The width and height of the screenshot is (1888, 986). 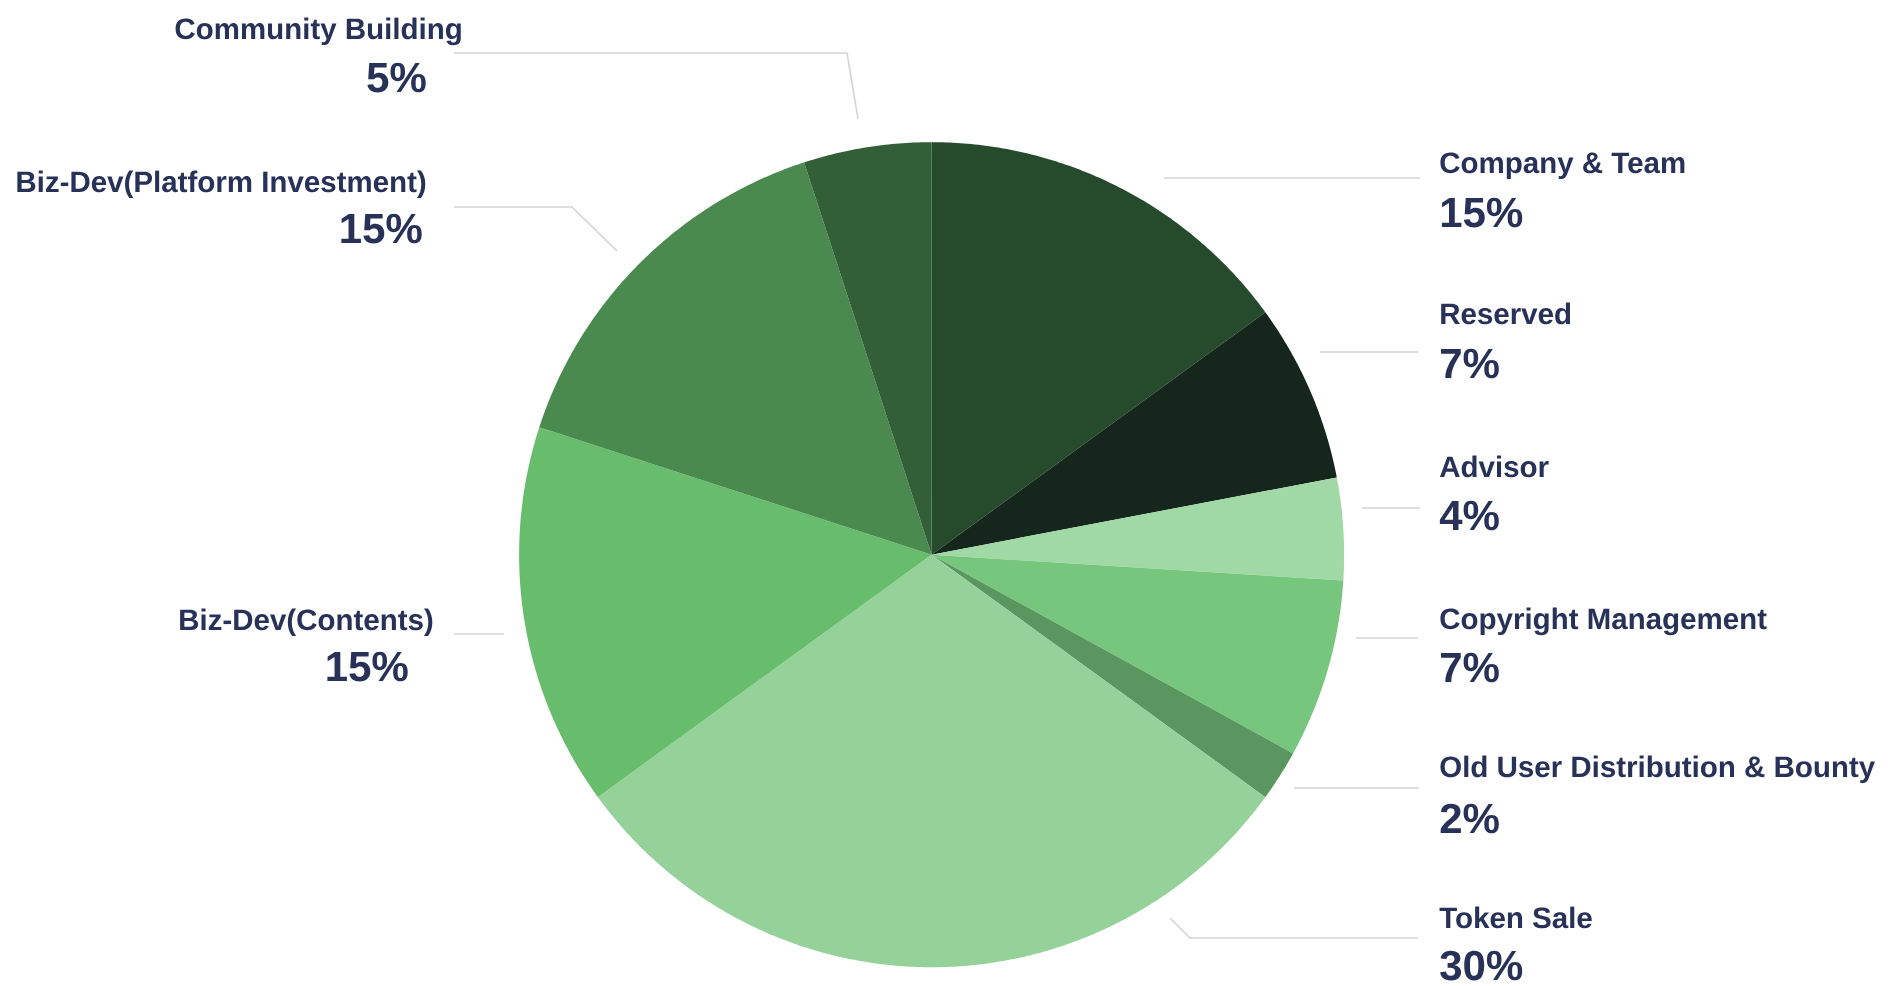 I want to click on data-label: 4%, so click(x=1469, y=515).